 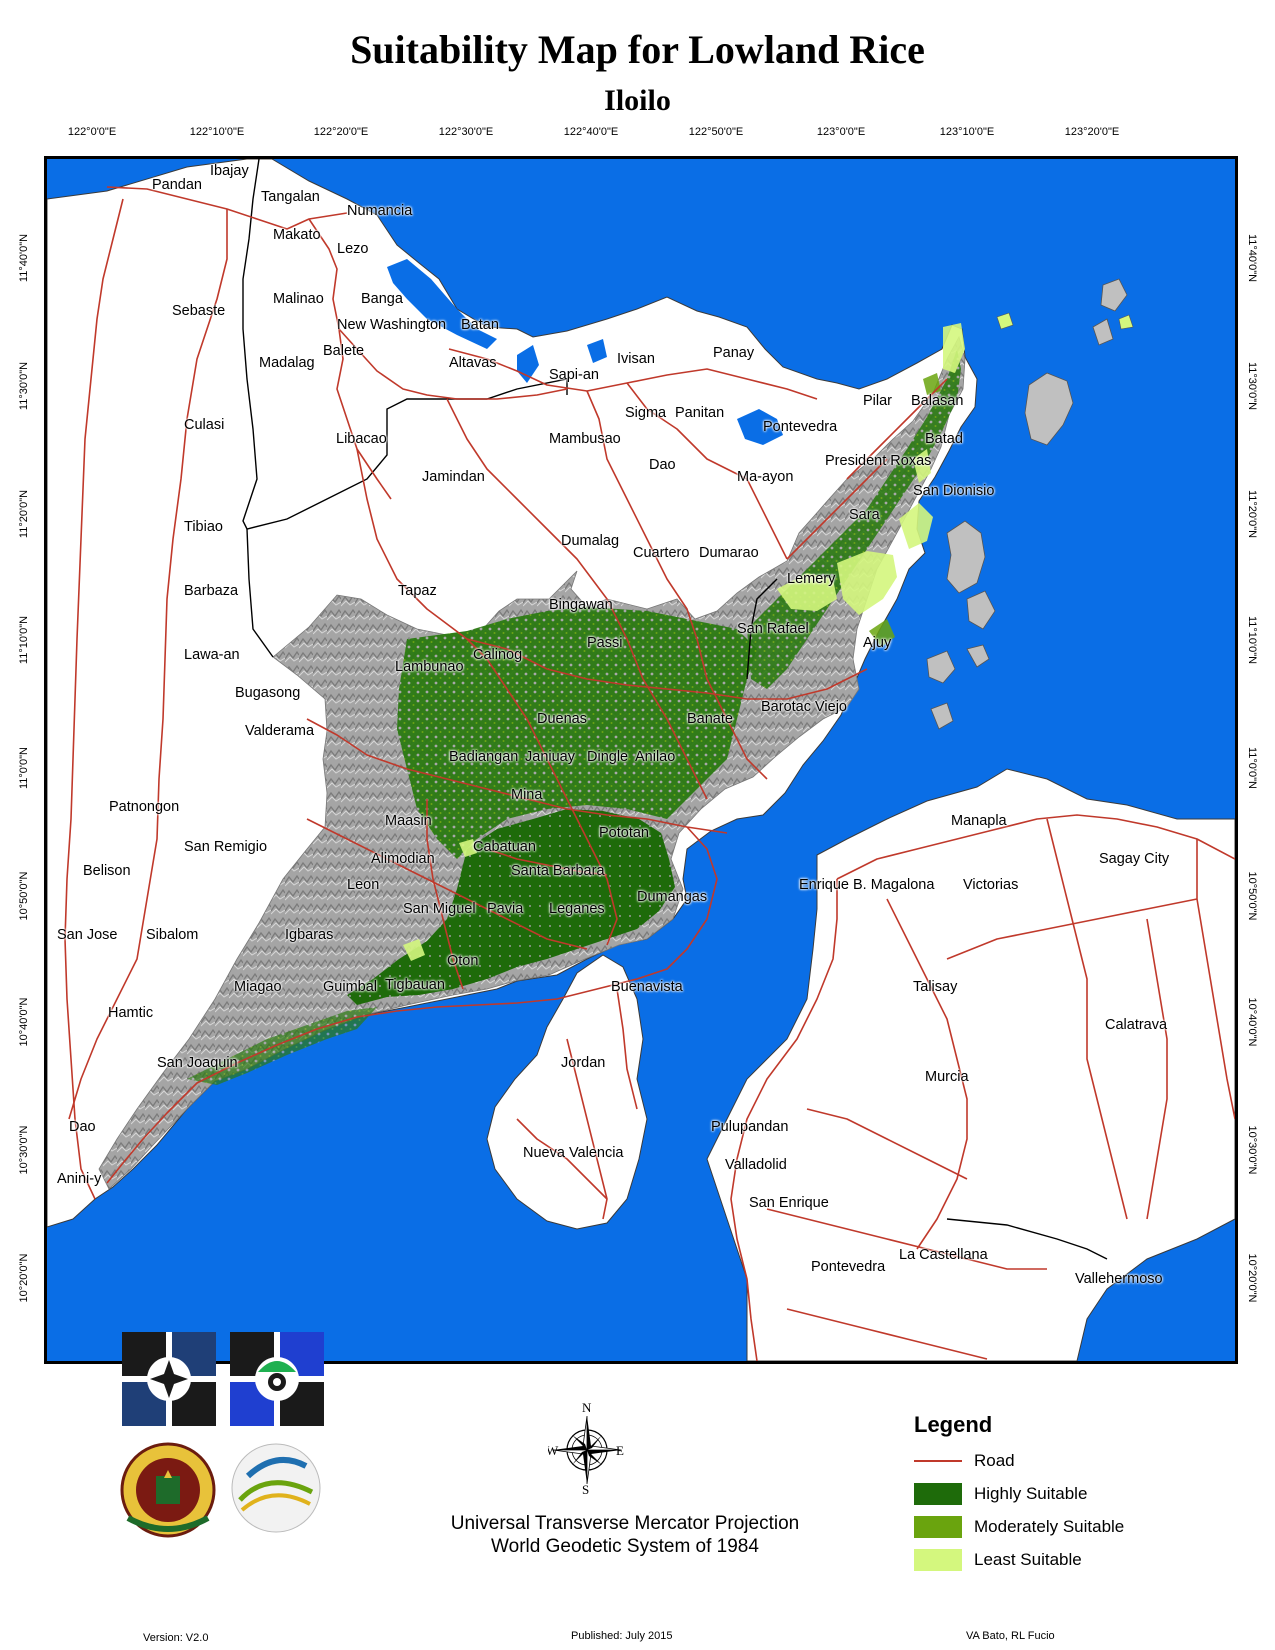 What do you see at coordinates (498, 655) in the screenshot?
I see `place-label: Calinog` at bounding box center [498, 655].